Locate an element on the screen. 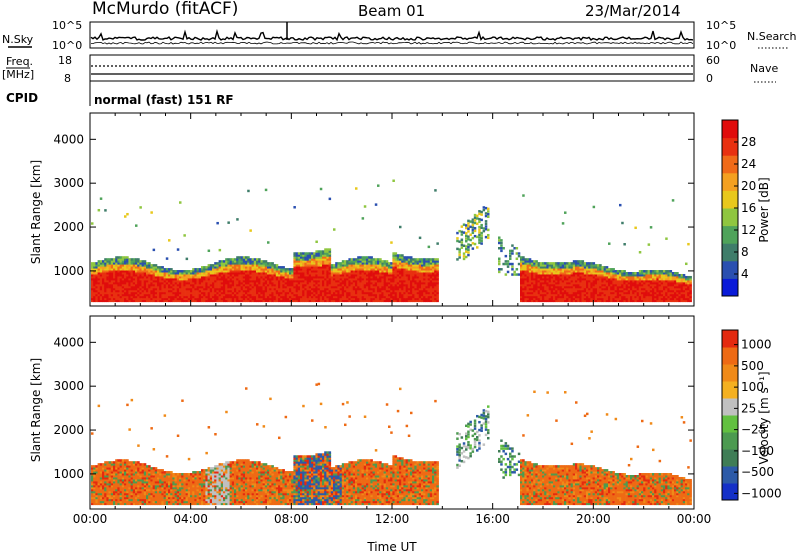 Image resolution: width=800 pixels, height=558 pixels. power-ylabel: Slant Range [km] is located at coordinates (36, 212).